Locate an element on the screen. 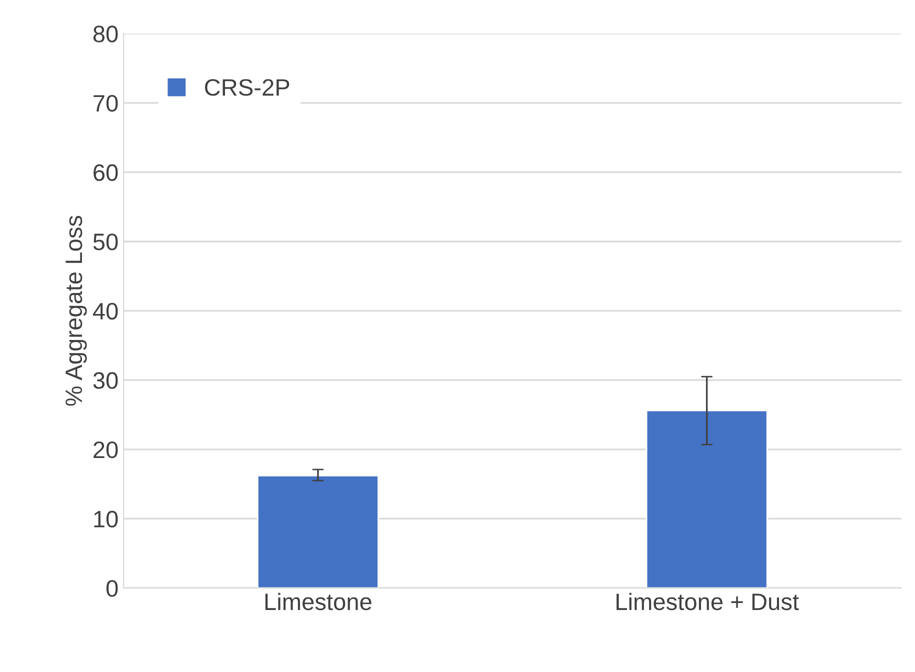  y-tick-label: 20 is located at coordinates (106, 449).